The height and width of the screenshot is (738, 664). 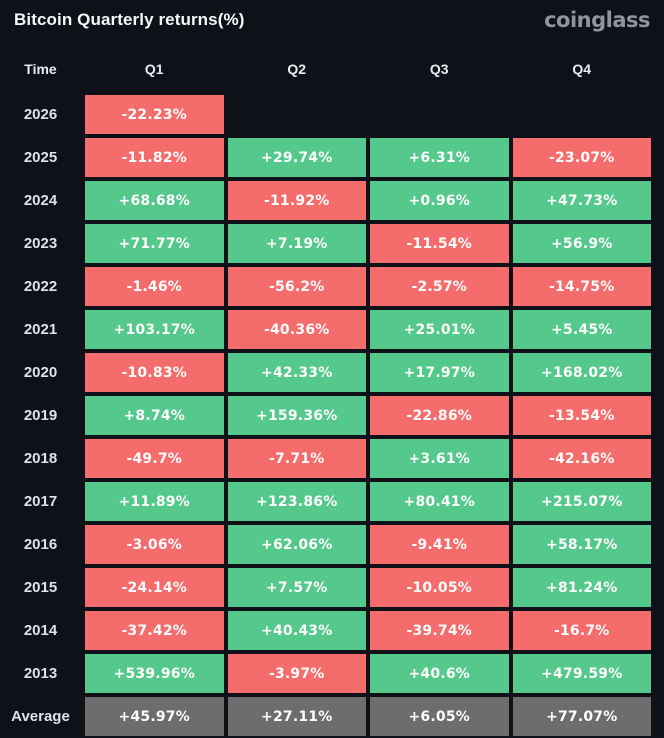 What do you see at coordinates (439, 200) in the screenshot?
I see `return-cell: +0.96%` at bounding box center [439, 200].